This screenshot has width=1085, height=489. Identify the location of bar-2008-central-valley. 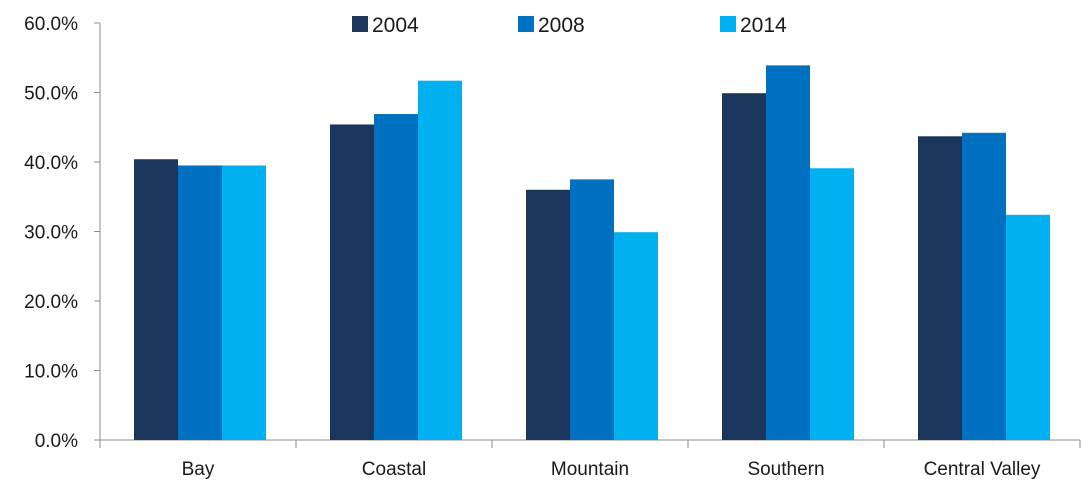
(984, 286).